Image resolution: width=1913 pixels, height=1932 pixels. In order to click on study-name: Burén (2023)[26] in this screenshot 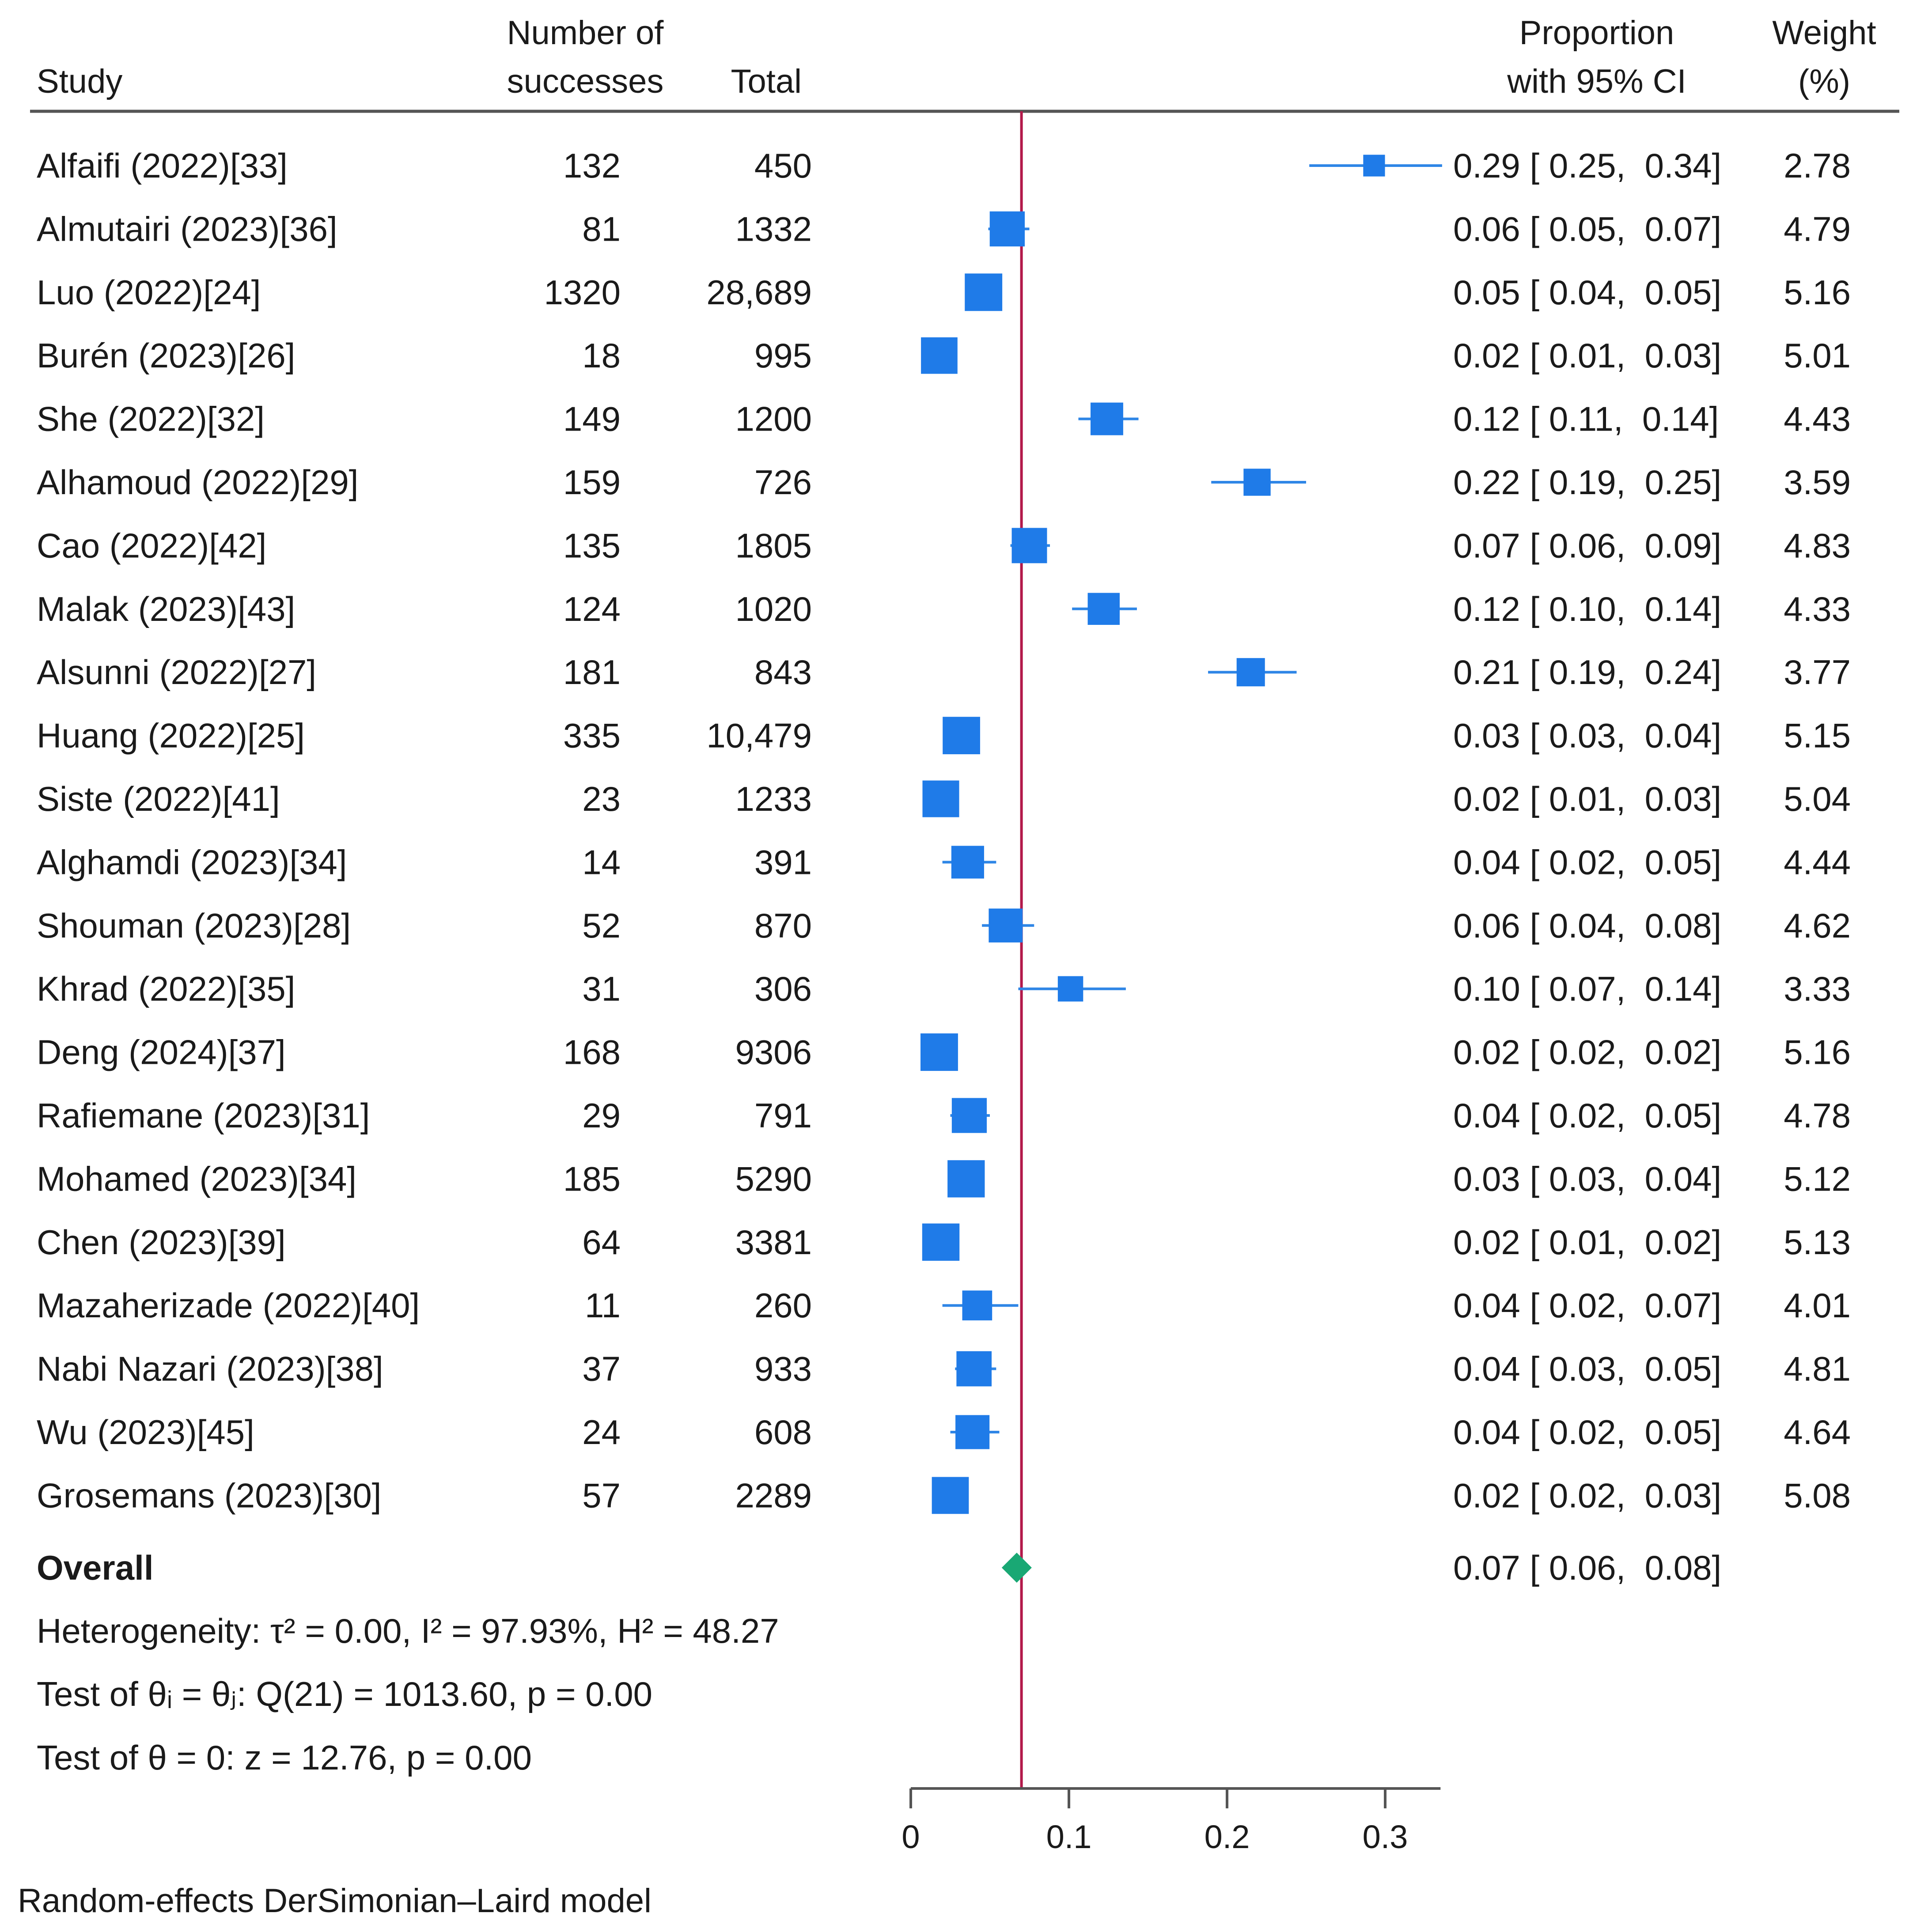, I will do `click(166, 355)`.